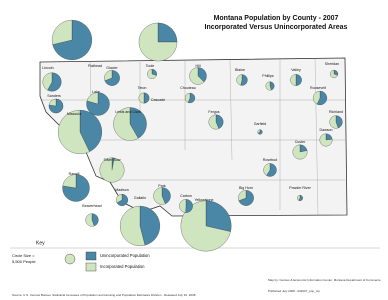 Image resolution: width=388 pixels, height=300 pixels. What do you see at coordinates (40, 243) in the screenshot?
I see `key-title: Key` at bounding box center [40, 243].